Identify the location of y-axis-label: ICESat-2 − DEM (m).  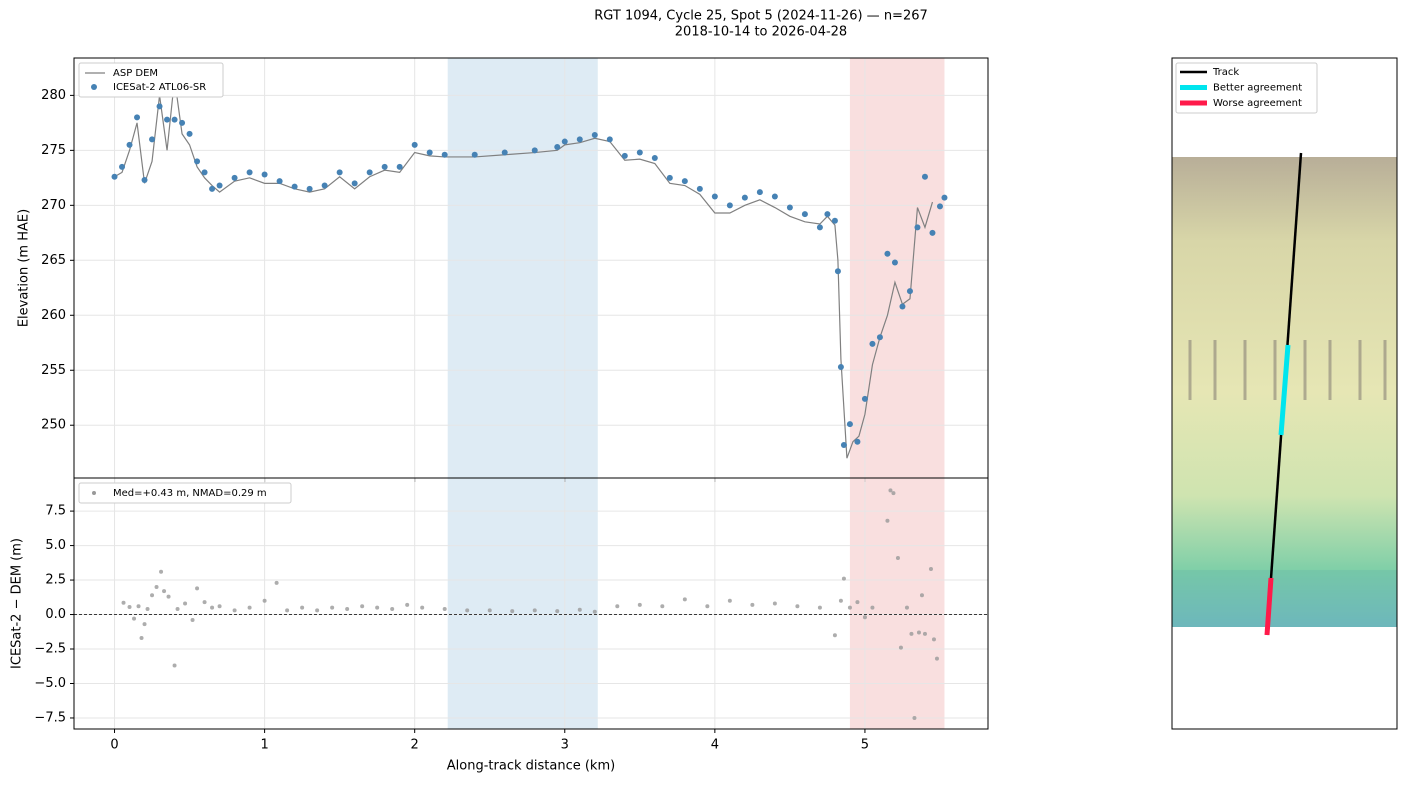
(17, 603).